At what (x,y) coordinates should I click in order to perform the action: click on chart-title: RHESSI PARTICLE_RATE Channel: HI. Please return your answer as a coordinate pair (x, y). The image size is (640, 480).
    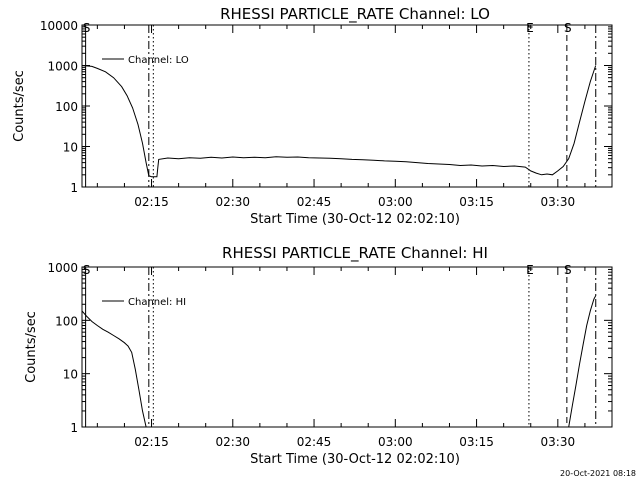
    Looking at the image, I should click on (355, 253).